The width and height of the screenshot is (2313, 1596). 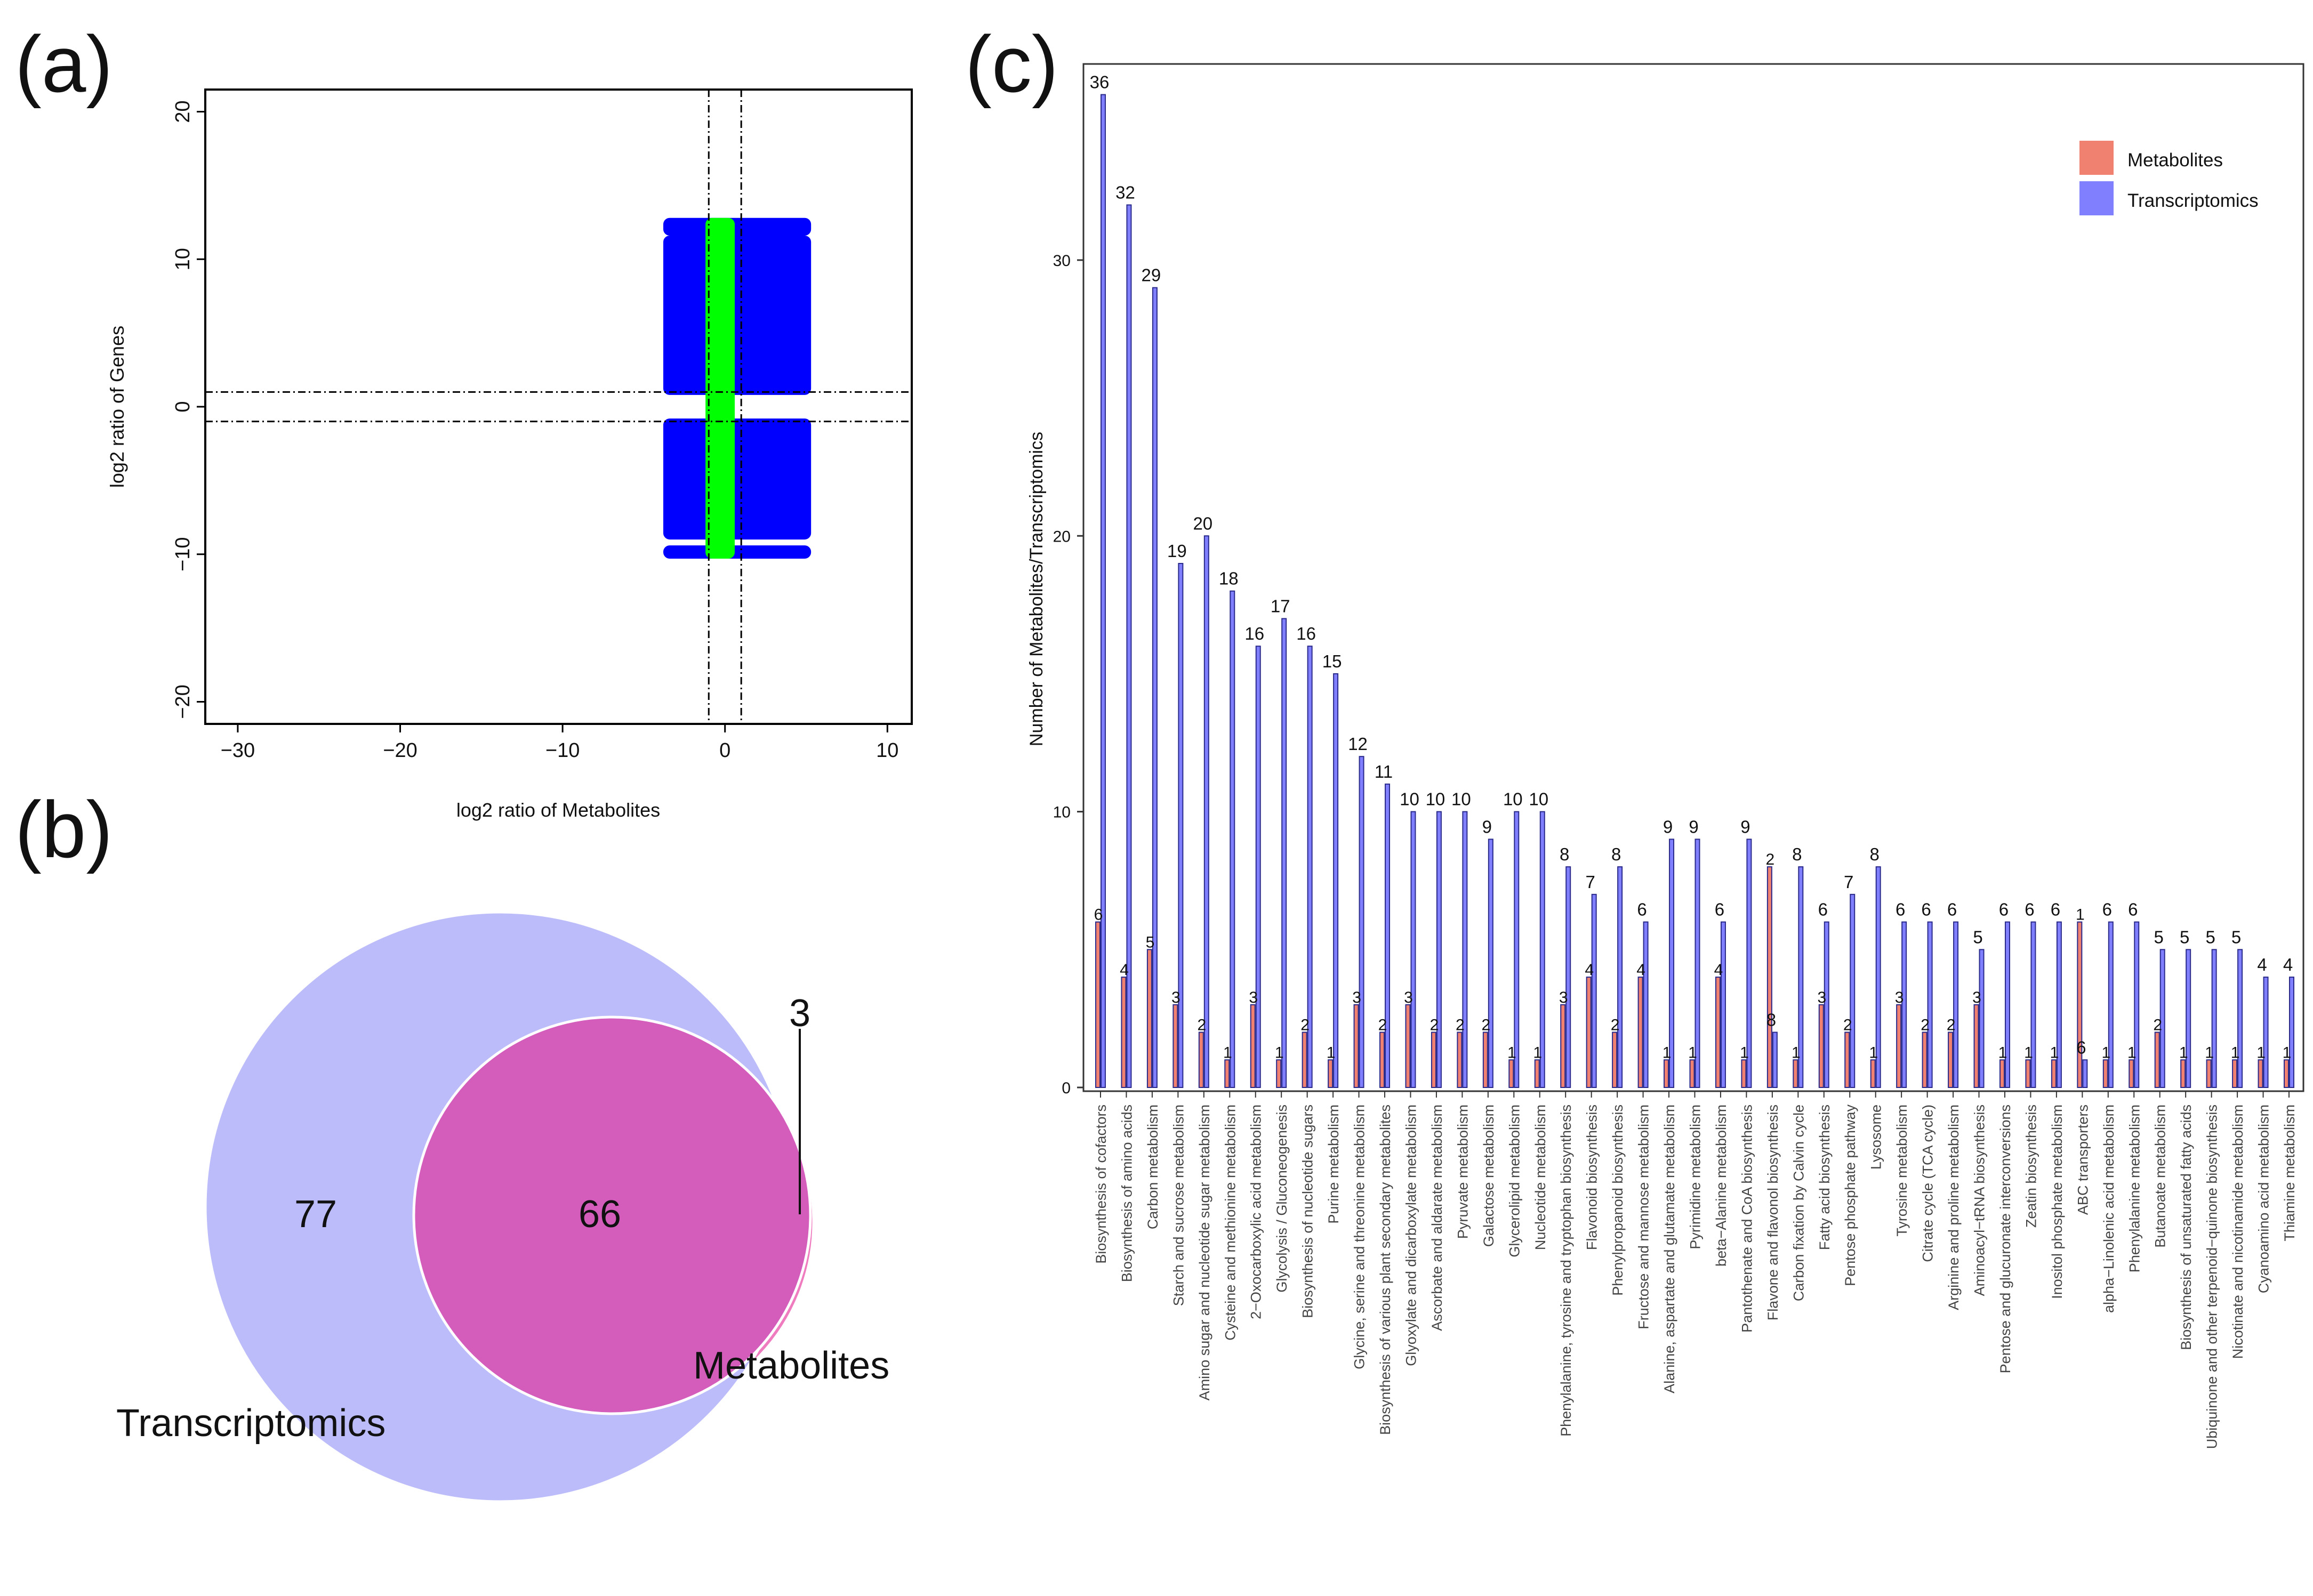 What do you see at coordinates (2109, 1209) in the screenshot?
I see `category-label: alpha−Linolenic acid metabolism` at bounding box center [2109, 1209].